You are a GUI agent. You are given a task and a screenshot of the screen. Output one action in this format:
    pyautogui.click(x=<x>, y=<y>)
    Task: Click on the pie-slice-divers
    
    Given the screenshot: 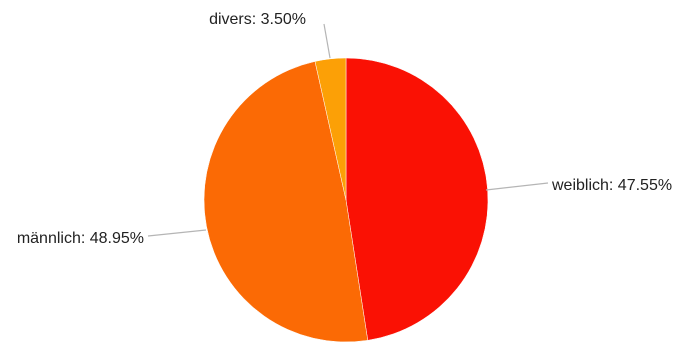 What is the action you would take?
    pyautogui.click(x=330, y=129)
    